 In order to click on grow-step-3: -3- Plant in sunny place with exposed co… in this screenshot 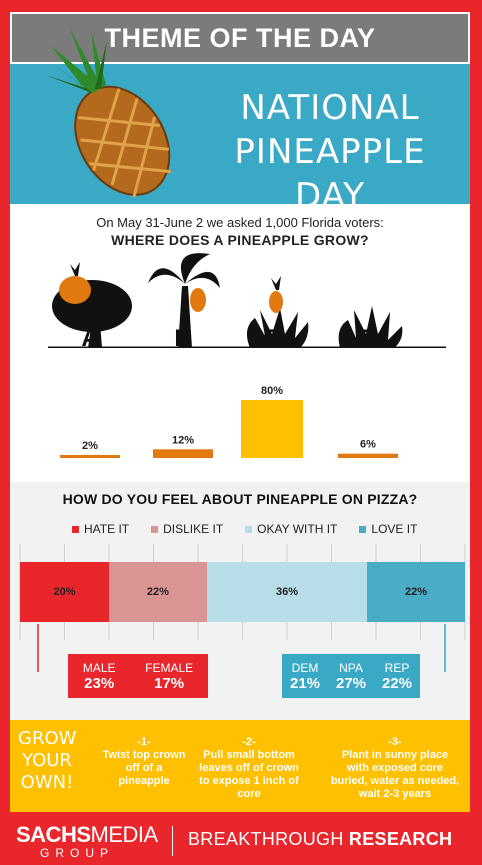, I will do `click(395, 768)`.